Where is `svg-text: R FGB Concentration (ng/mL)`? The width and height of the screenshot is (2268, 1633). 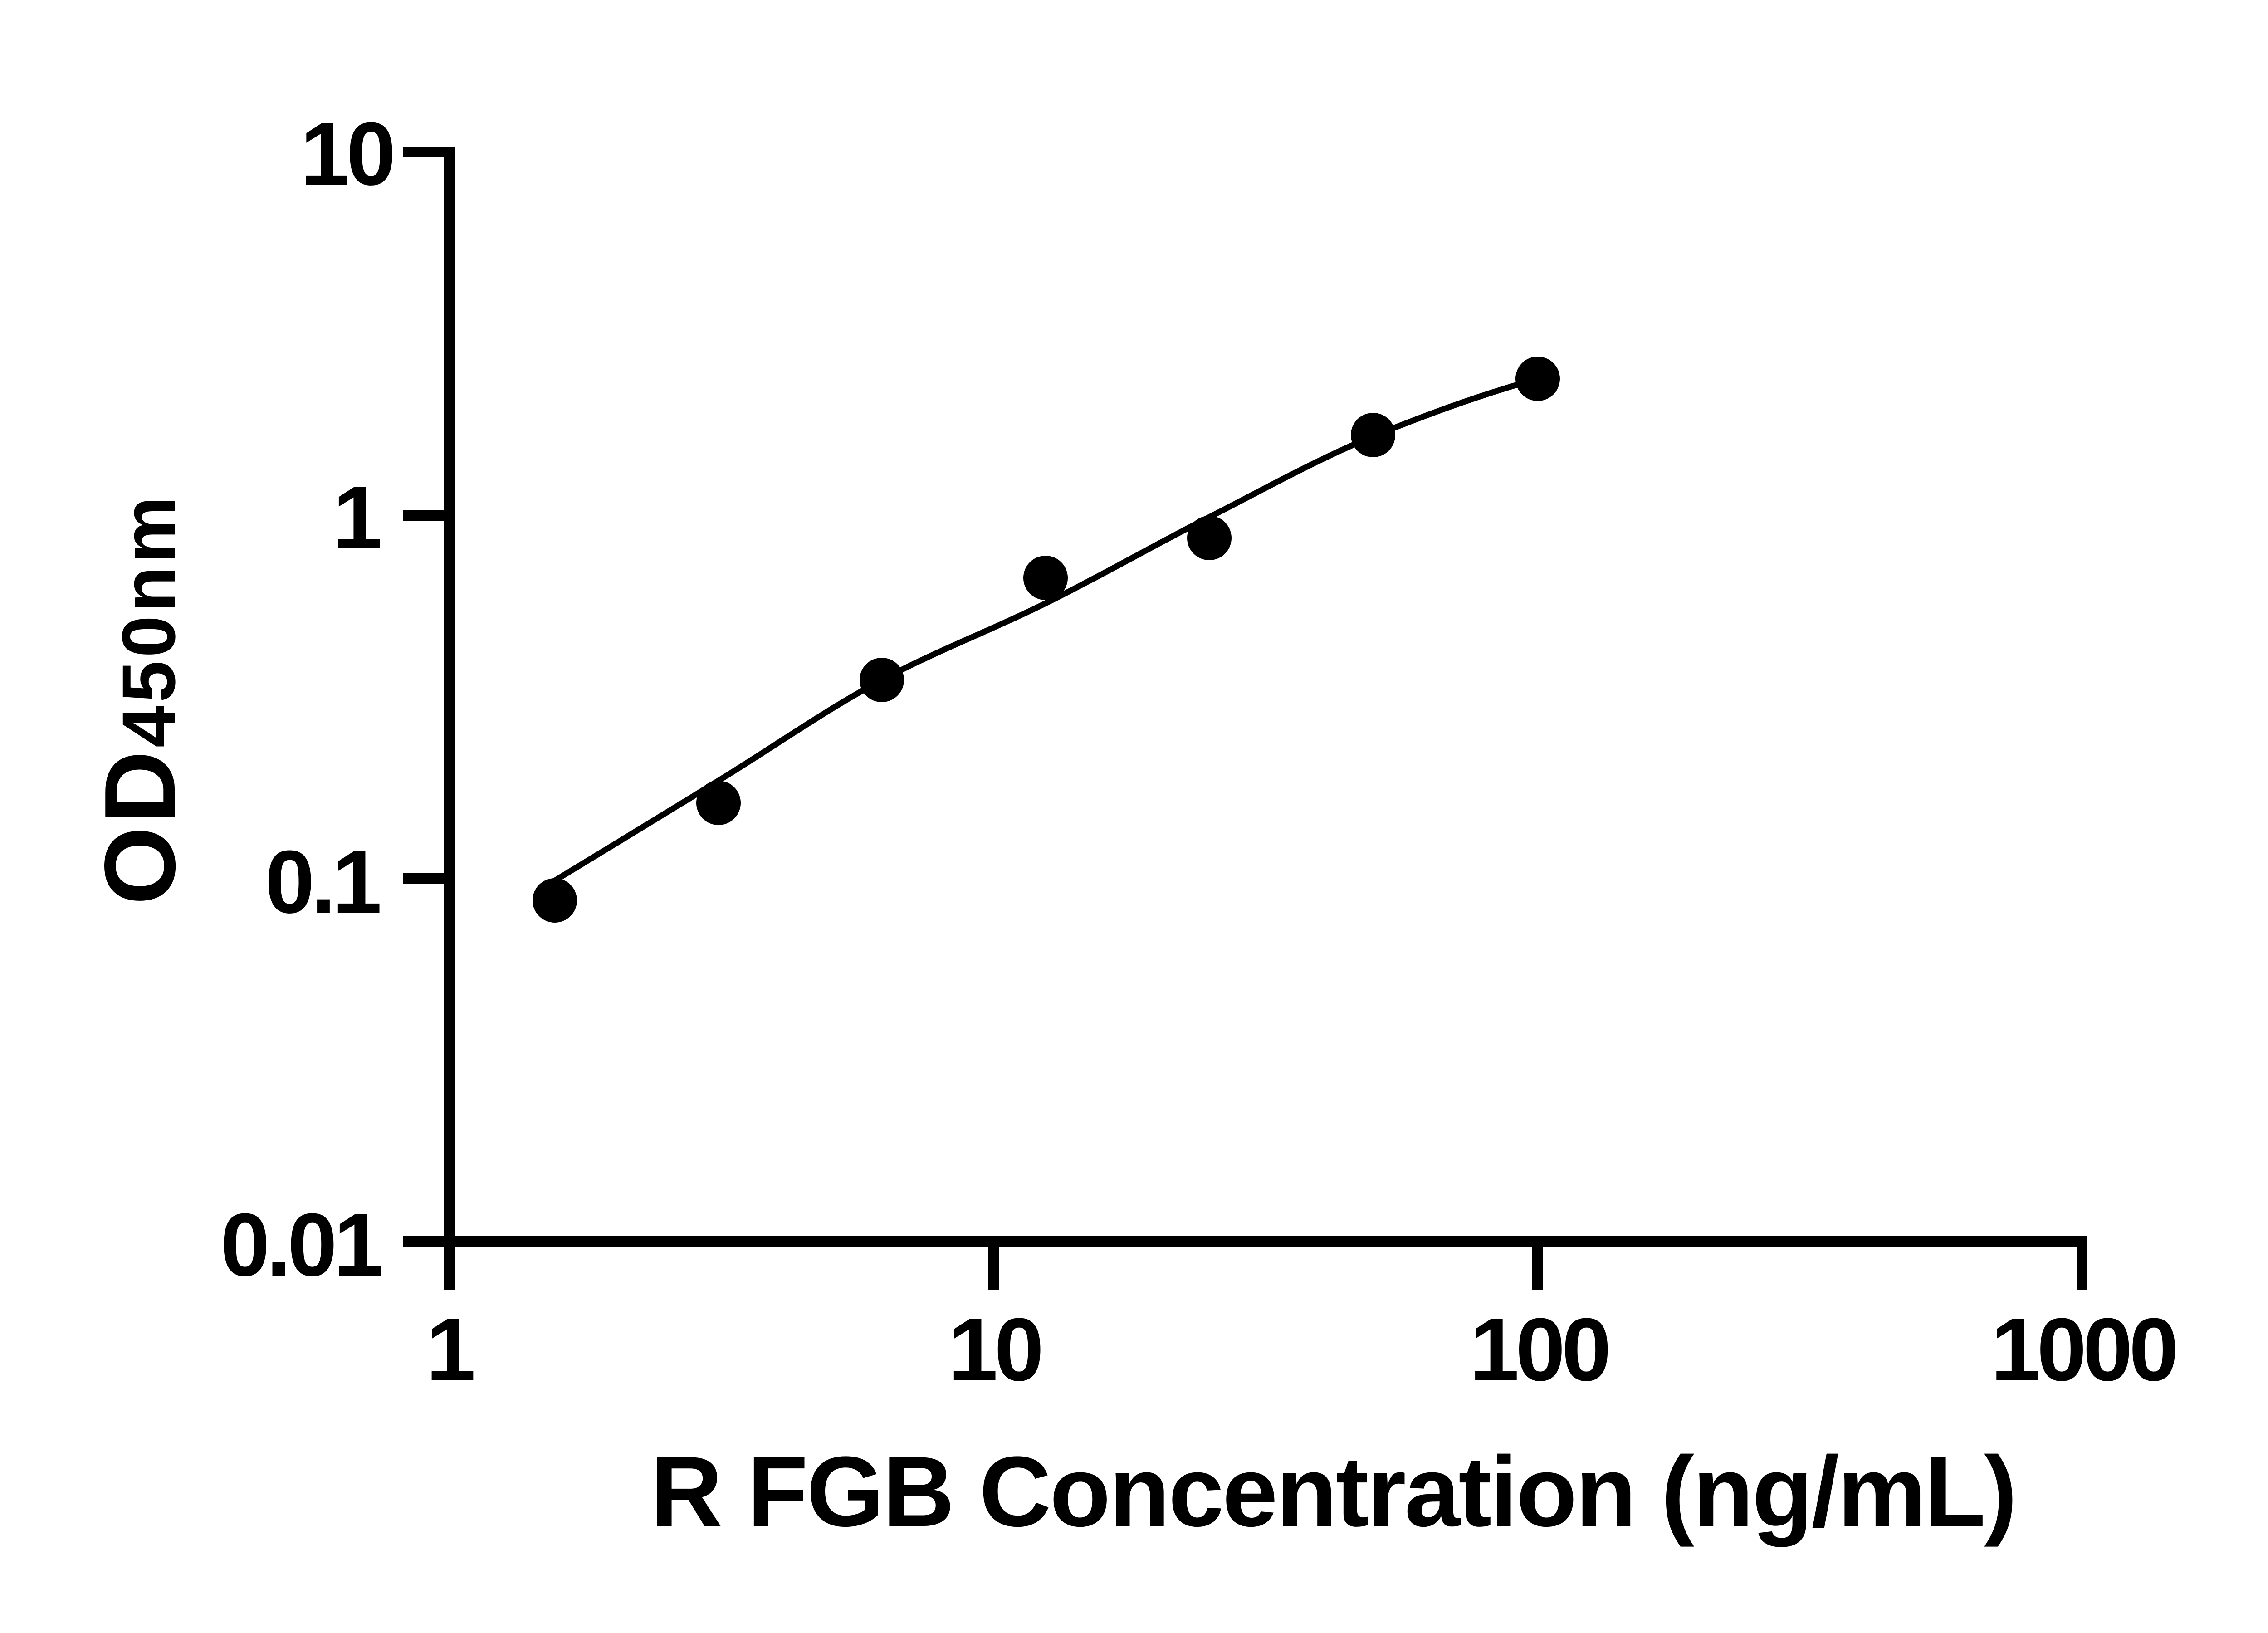
svg-text: R FGB Concentration (ng/mL) is located at coordinates (1333, 1491).